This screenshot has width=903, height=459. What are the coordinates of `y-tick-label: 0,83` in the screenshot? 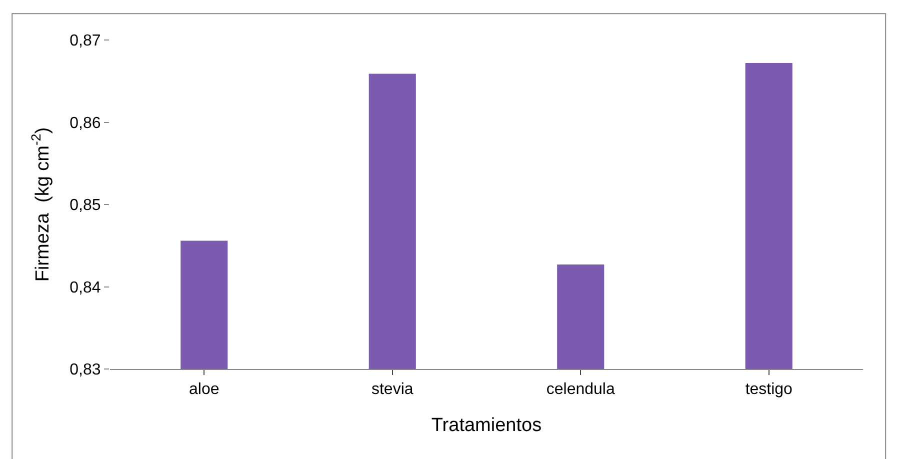 It's located at (85, 370).